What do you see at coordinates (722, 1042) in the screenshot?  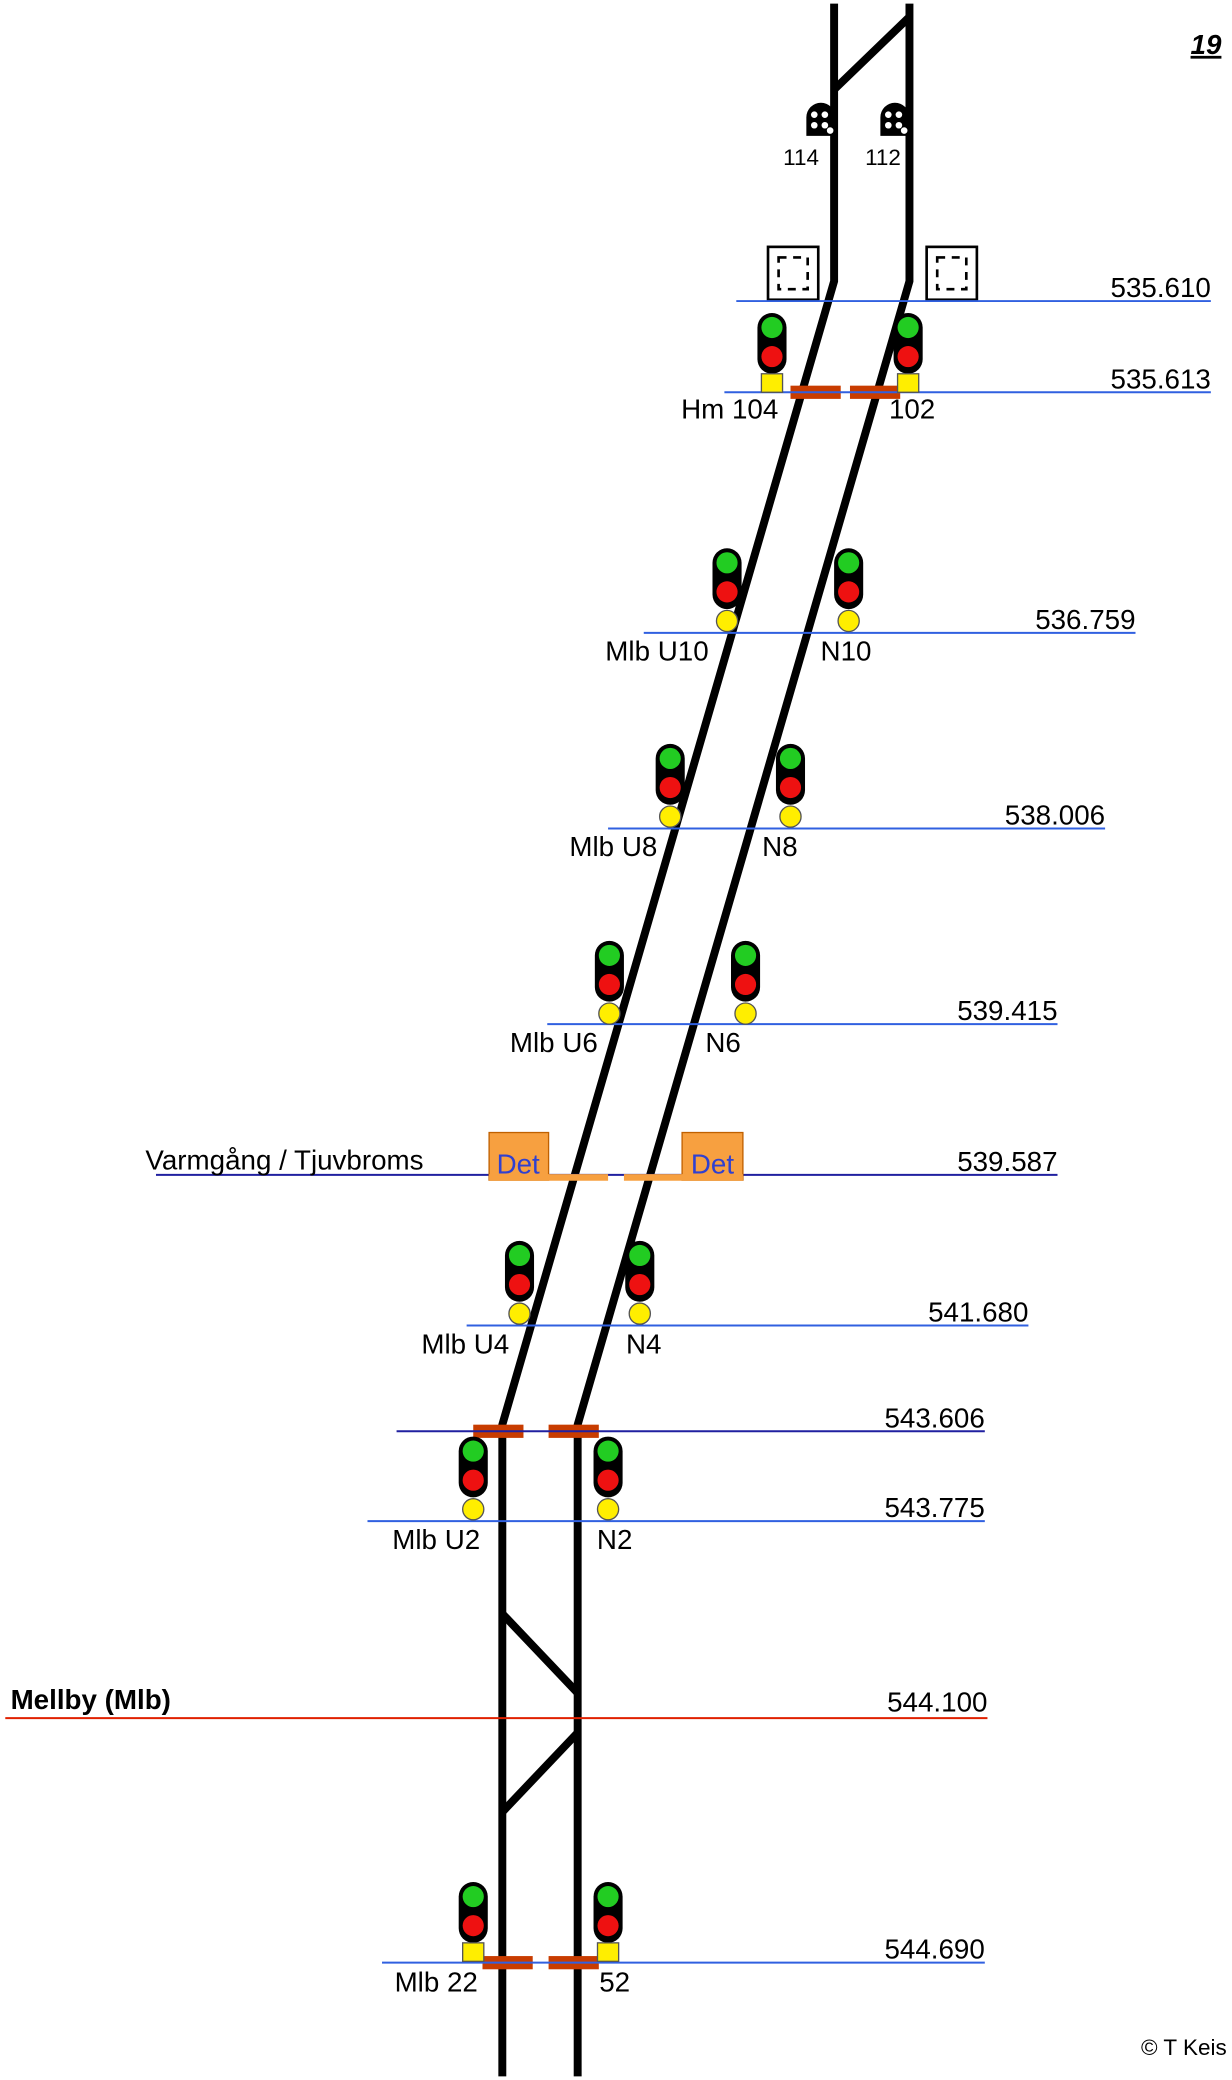 I see `signal-label: N6` at bounding box center [722, 1042].